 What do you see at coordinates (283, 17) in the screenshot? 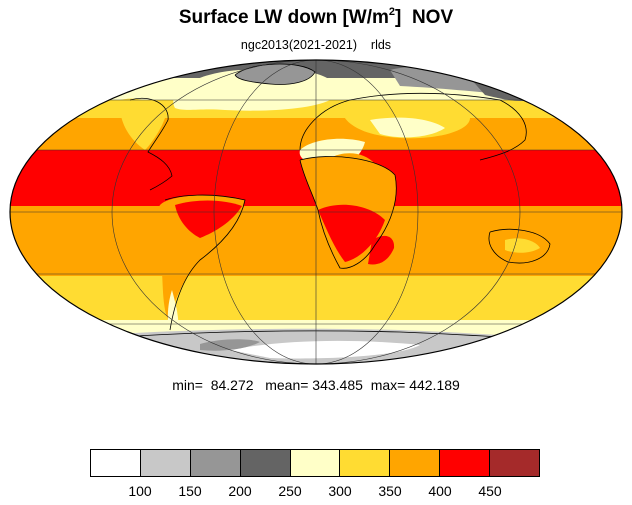
I see `title-text: Surface LW down [W/m` at bounding box center [283, 17].